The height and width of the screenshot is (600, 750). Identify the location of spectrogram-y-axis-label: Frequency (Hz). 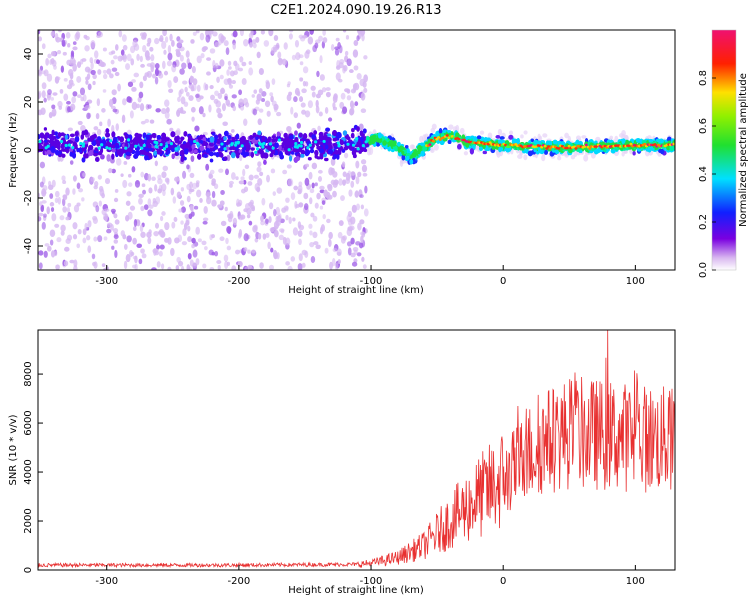
(13, 150).